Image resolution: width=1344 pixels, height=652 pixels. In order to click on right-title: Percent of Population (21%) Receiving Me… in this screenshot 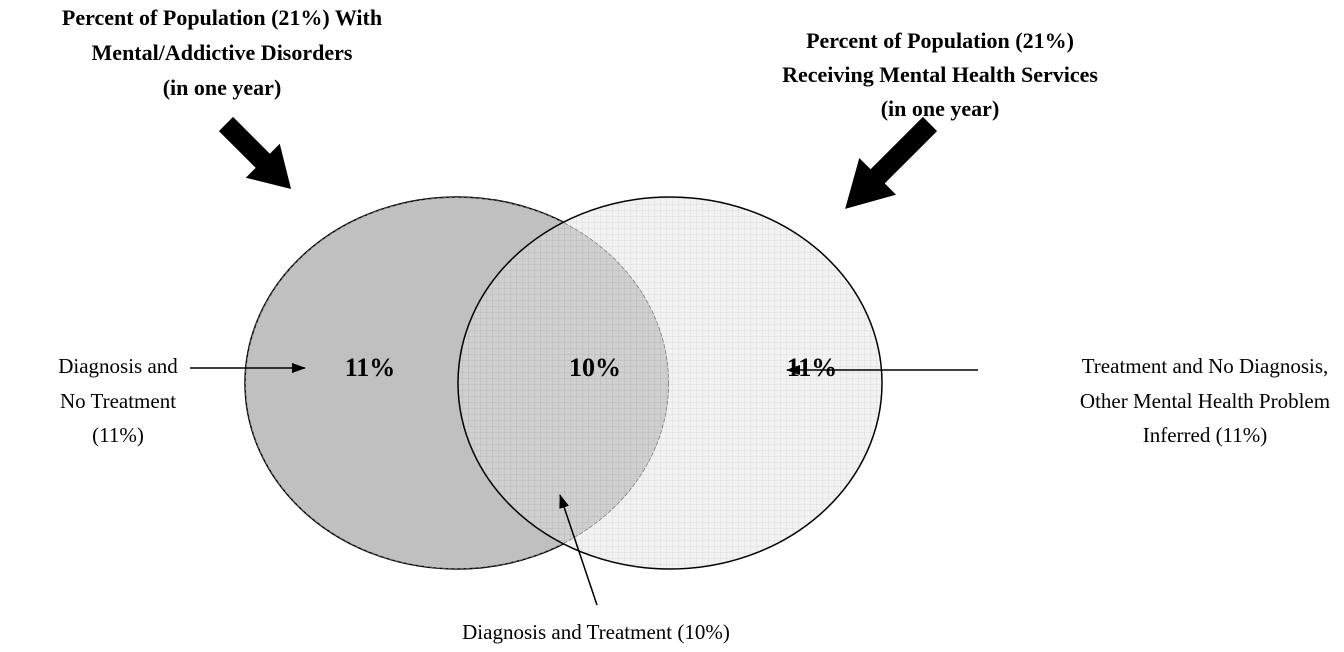, I will do `click(940, 74)`.